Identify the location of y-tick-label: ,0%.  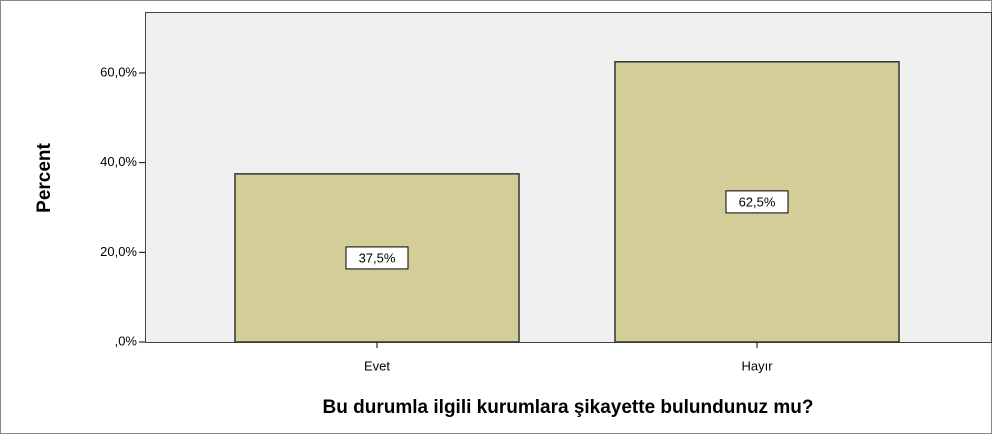
(126, 340).